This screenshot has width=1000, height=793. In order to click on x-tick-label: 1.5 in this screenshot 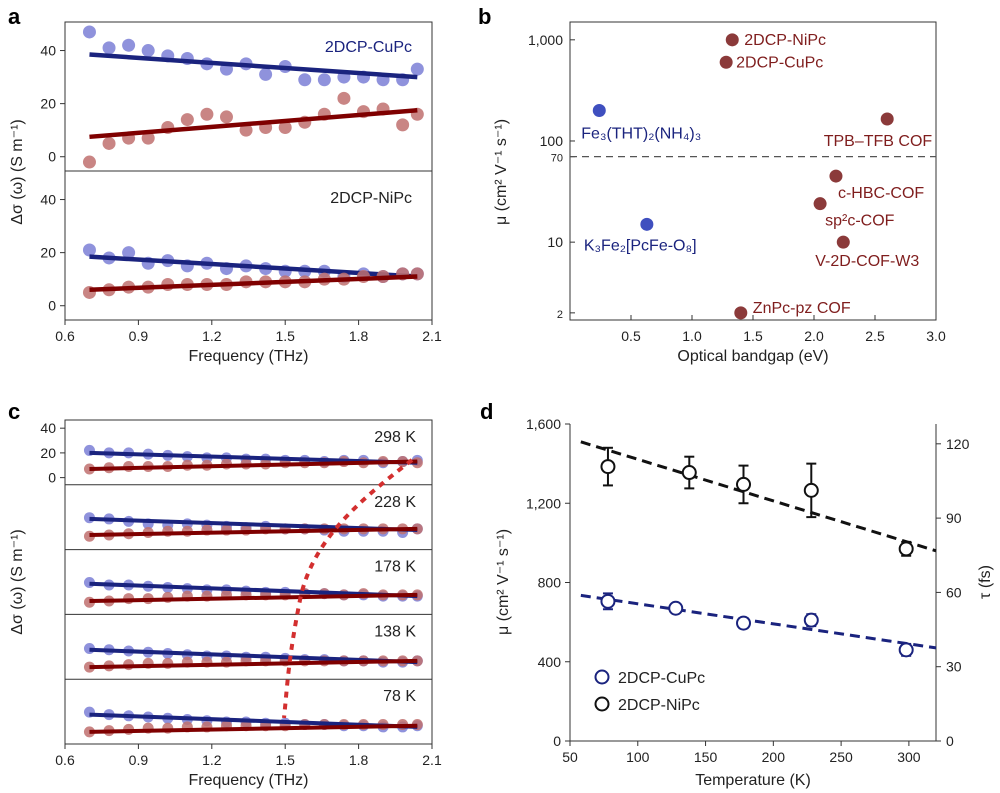, I will do `click(285, 760)`.